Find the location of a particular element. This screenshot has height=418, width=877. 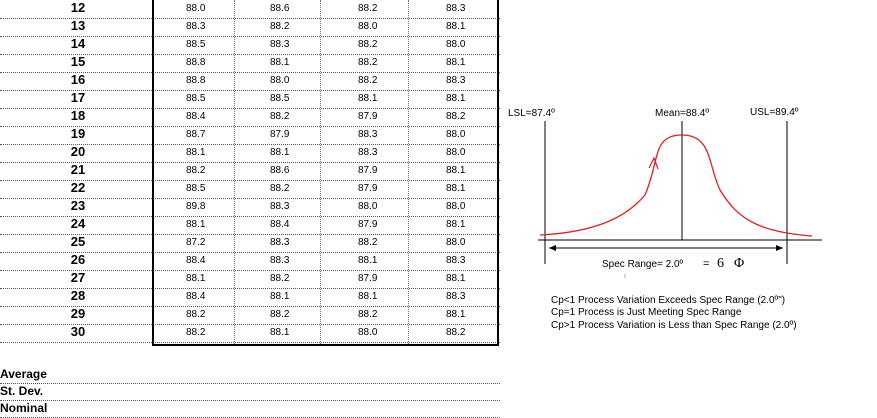

table-row: 21 88.2 88.6 87.9 88.1 is located at coordinates (250, 171).